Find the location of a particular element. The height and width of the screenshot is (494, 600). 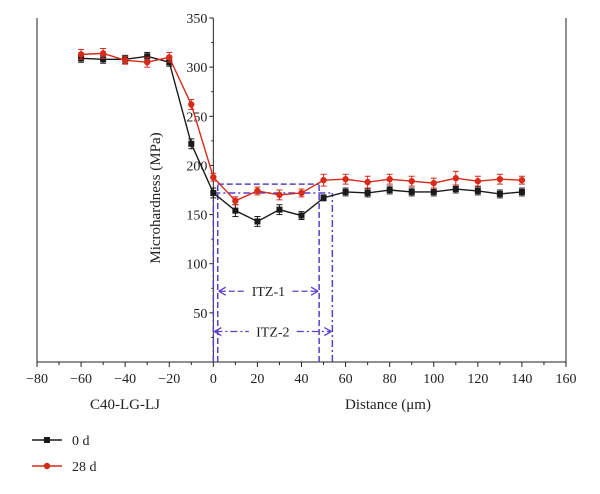

x-tick-label: −20 is located at coordinates (169, 379).